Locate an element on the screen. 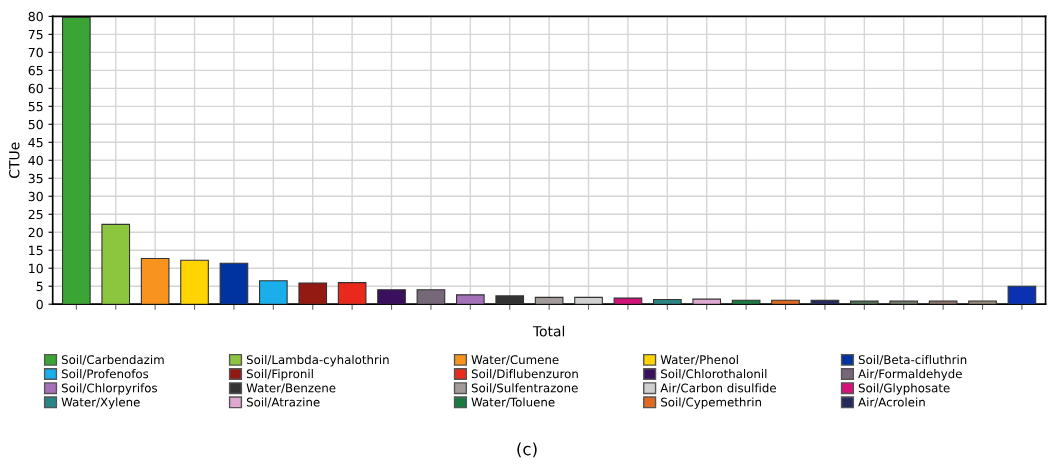 This screenshot has height=468, width=1054. y-tick-label: 75 is located at coordinates (35, 35).